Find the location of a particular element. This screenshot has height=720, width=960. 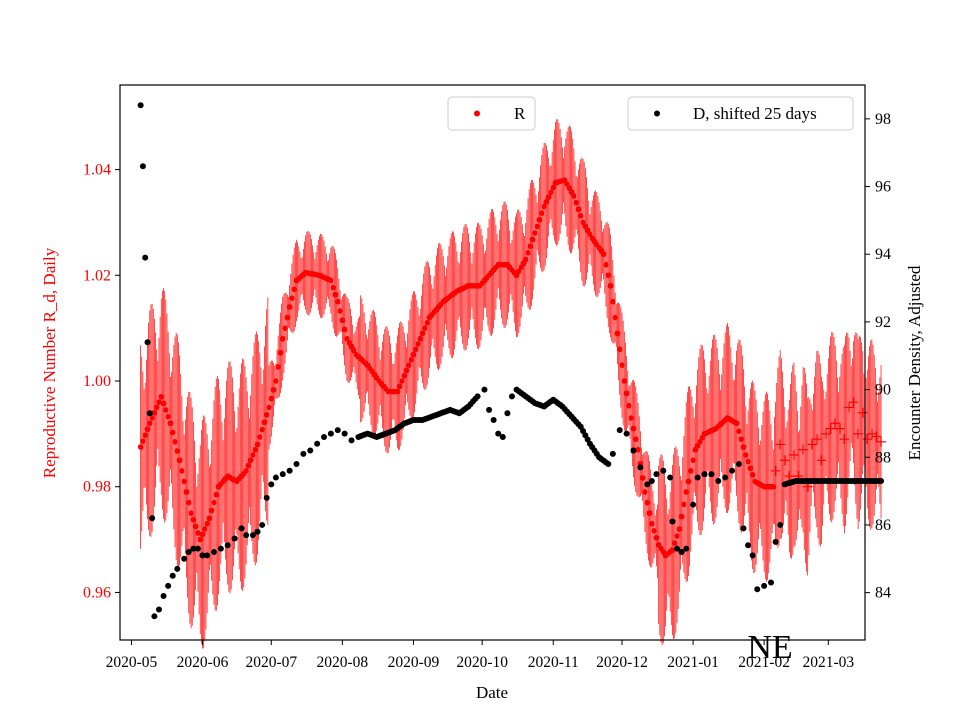

right-tick-label: 90 is located at coordinates (883, 390).